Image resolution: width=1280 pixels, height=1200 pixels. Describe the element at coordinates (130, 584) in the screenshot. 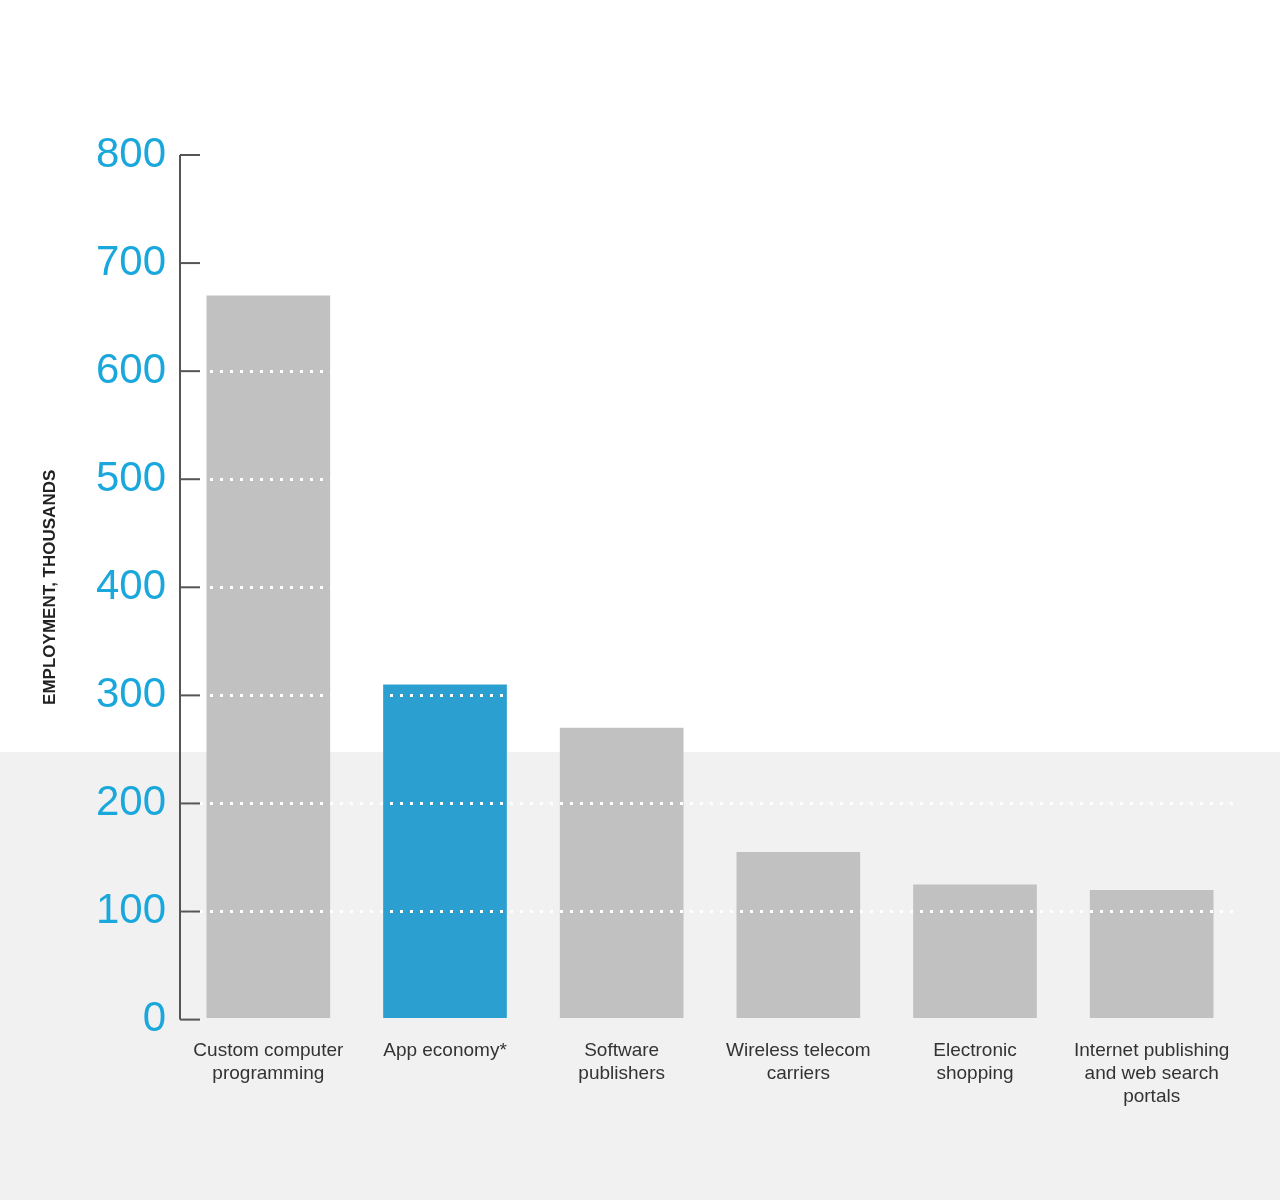

I see `y-tick-label: 400` at that location.